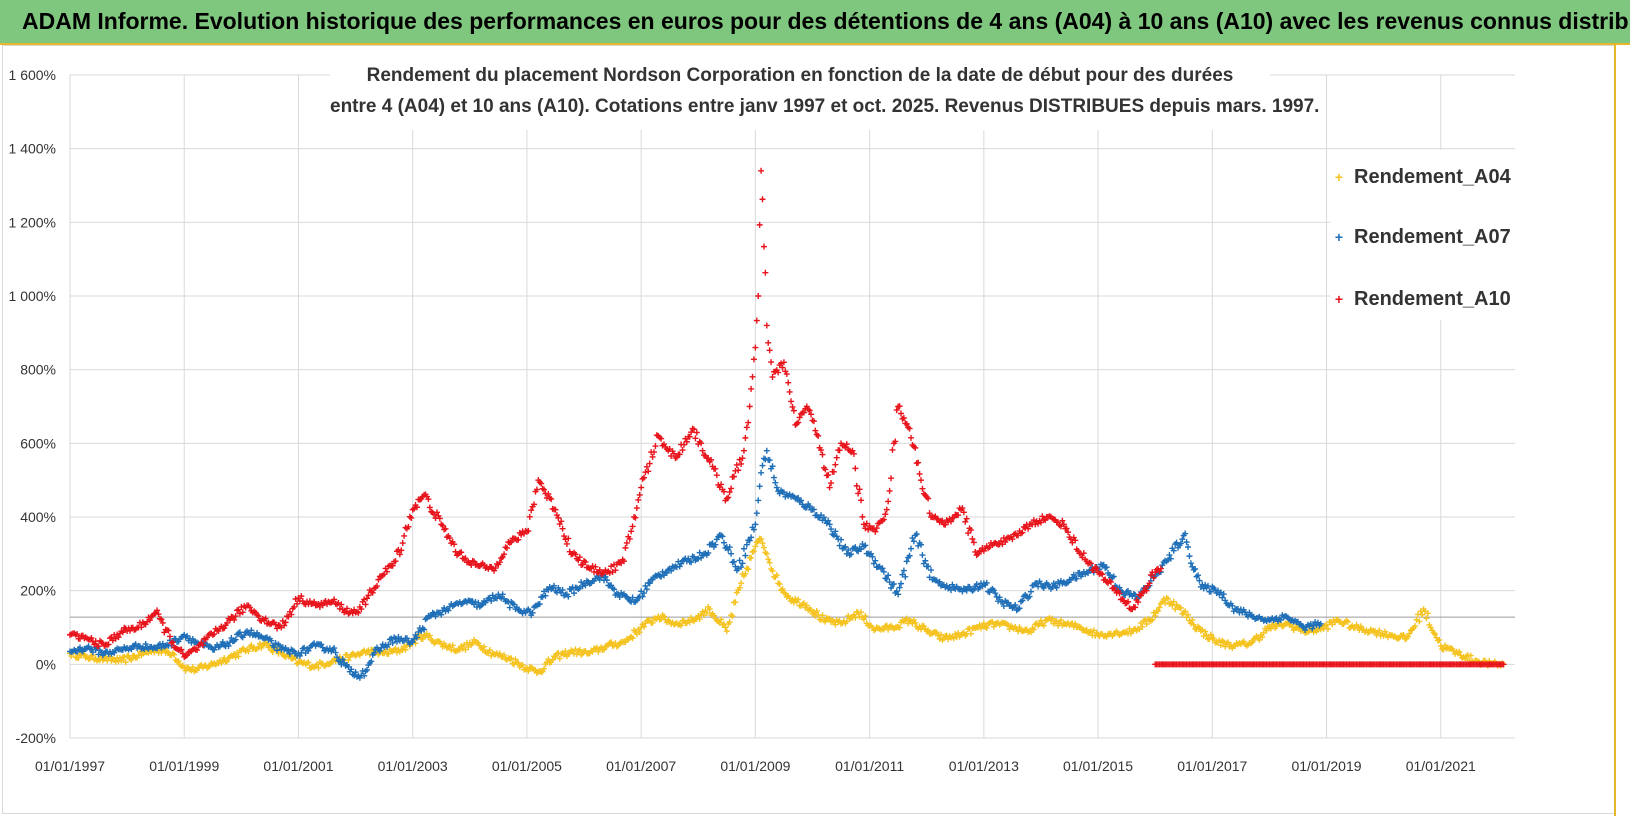 This screenshot has height=816, width=1630. What do you see at coordinates (36, 738) in the screenshot?
I see `y-tick-label: -200%` at bounding box center [36, 738].